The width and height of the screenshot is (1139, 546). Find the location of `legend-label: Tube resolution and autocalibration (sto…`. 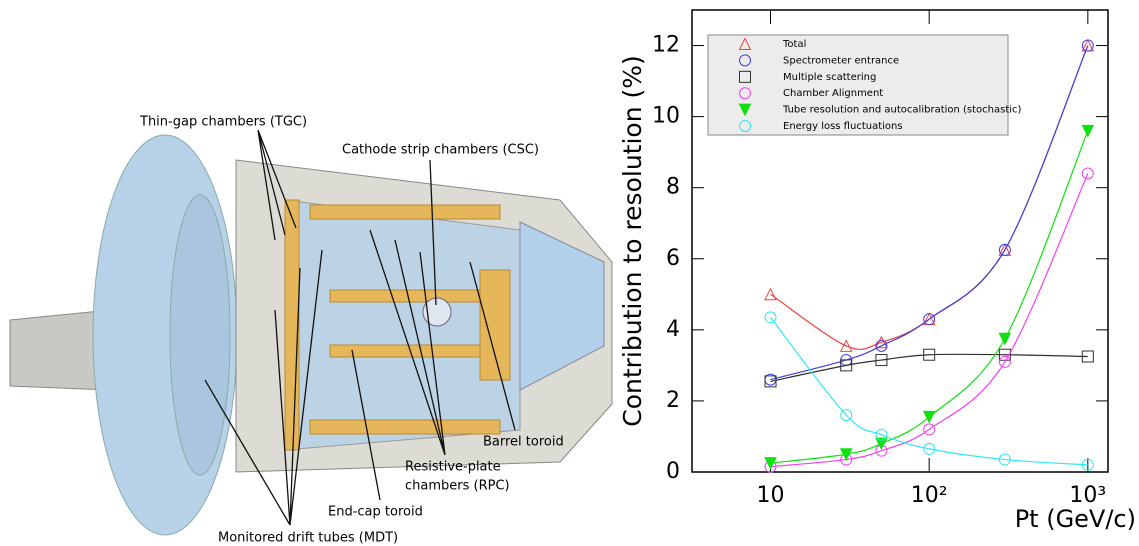

legend-label: Tube resolution and autocalibration (sto… is located at coordinates (902, 110).